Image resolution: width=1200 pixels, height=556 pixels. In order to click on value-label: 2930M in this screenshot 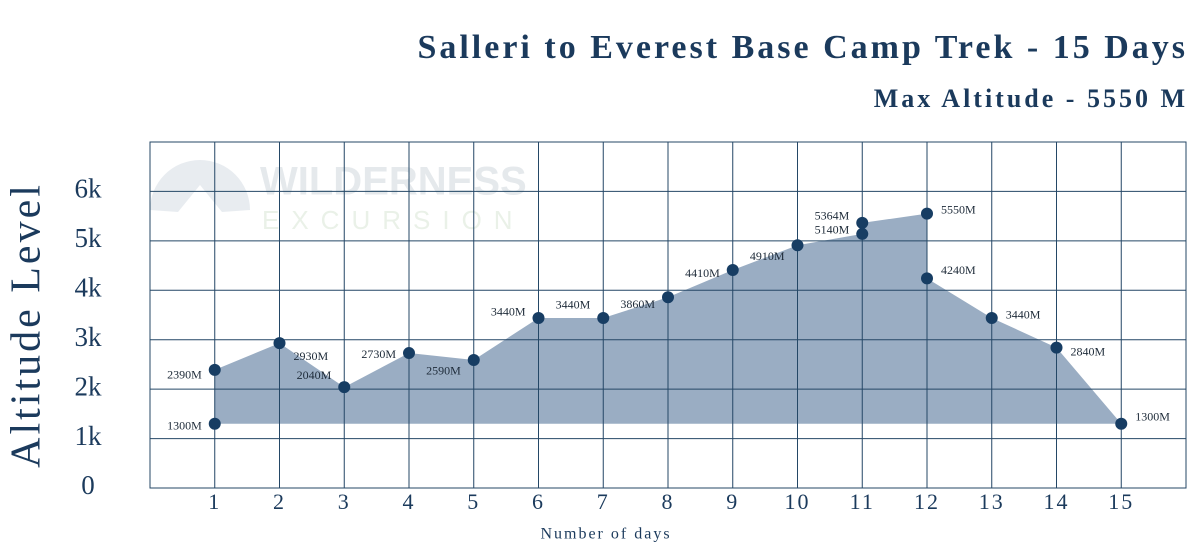, I will do `click(311, 356)`.